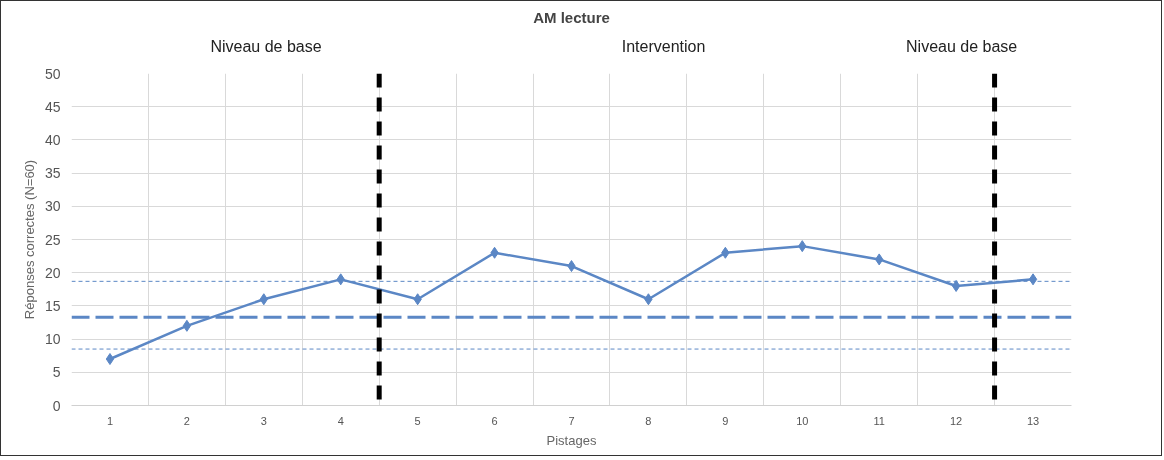 Image resolution: width=1164 pixels, height=460 pixels. Describe the element at coordinates (52, 305) in the screenshot. I see `y-tick-label: 15` at that location.